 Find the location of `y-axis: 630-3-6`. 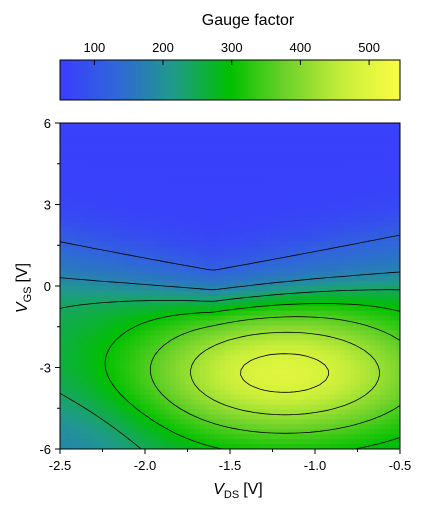

y-axis: 630-3-6 is located at coordinates (49, 286).